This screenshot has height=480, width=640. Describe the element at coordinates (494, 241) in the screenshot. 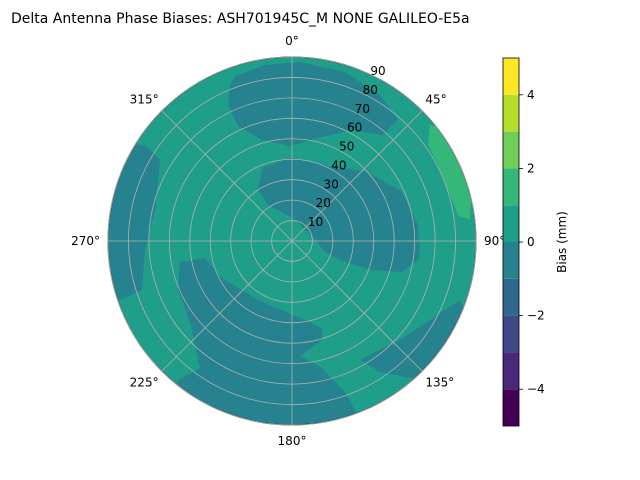

I see `angle-label: 90°` at that location.